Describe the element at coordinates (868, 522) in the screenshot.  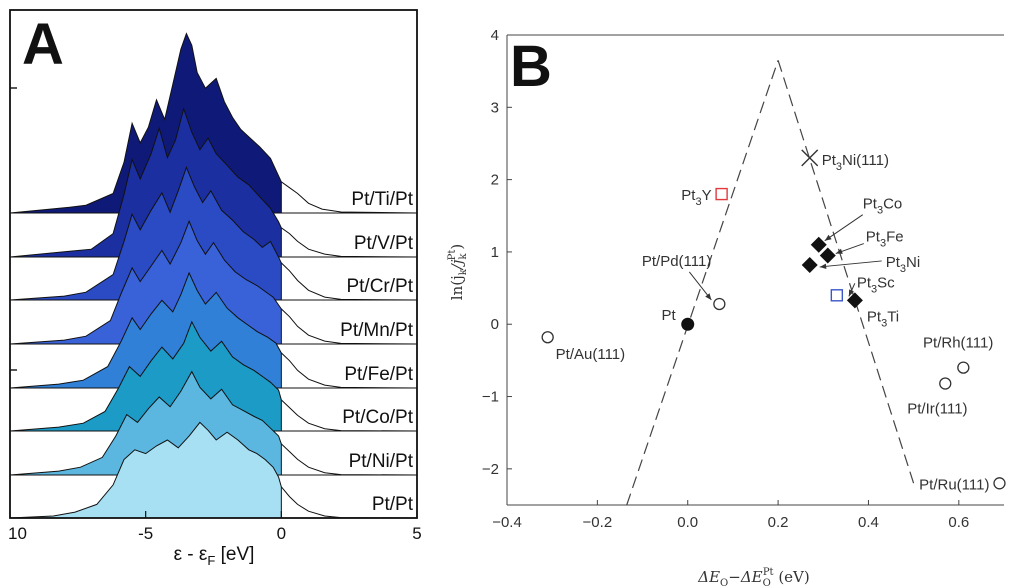
I see `b-x-tick-label: 0.4` at that location.